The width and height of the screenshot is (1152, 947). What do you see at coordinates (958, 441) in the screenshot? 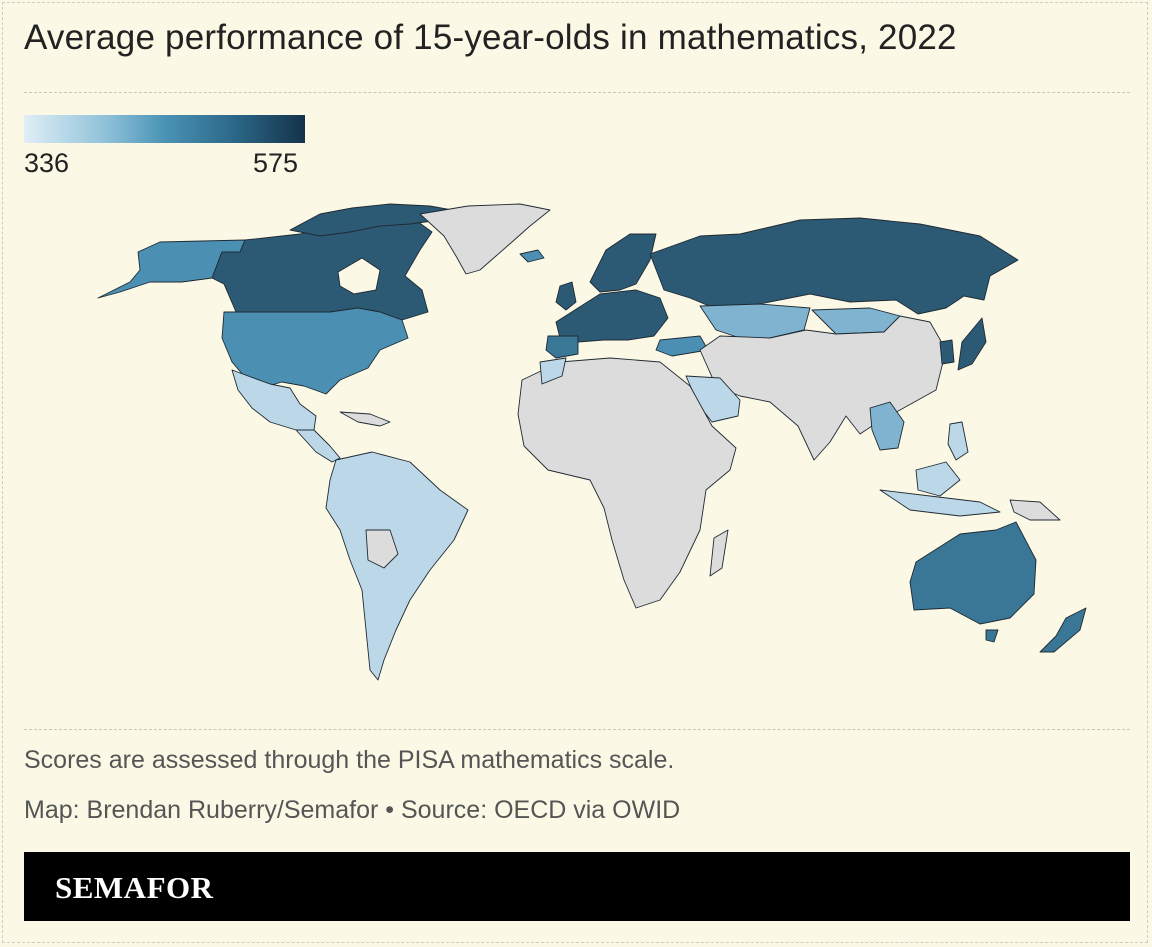
I see `region-philippines` at bounding box center [958, 441].